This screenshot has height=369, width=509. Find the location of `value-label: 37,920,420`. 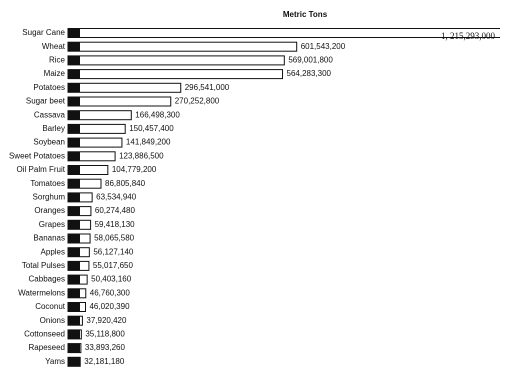

value-label: 37,920,420 is located at coordinates (106, 320).